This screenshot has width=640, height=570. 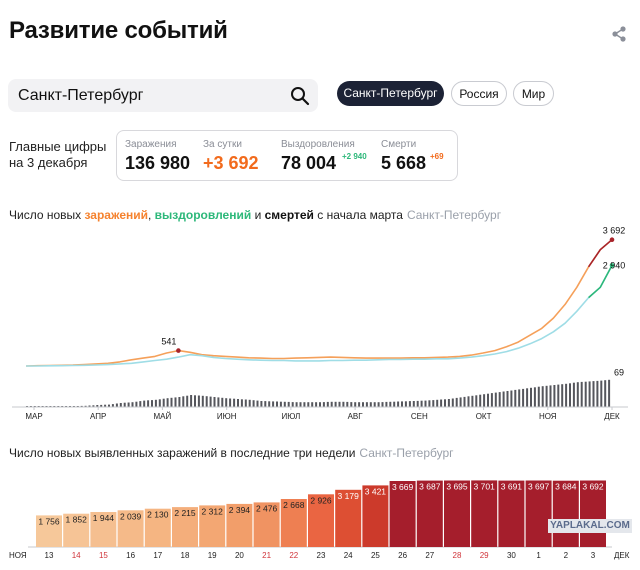 I want to click on infections-end-label: 3 692, so click(x=614, y=231).